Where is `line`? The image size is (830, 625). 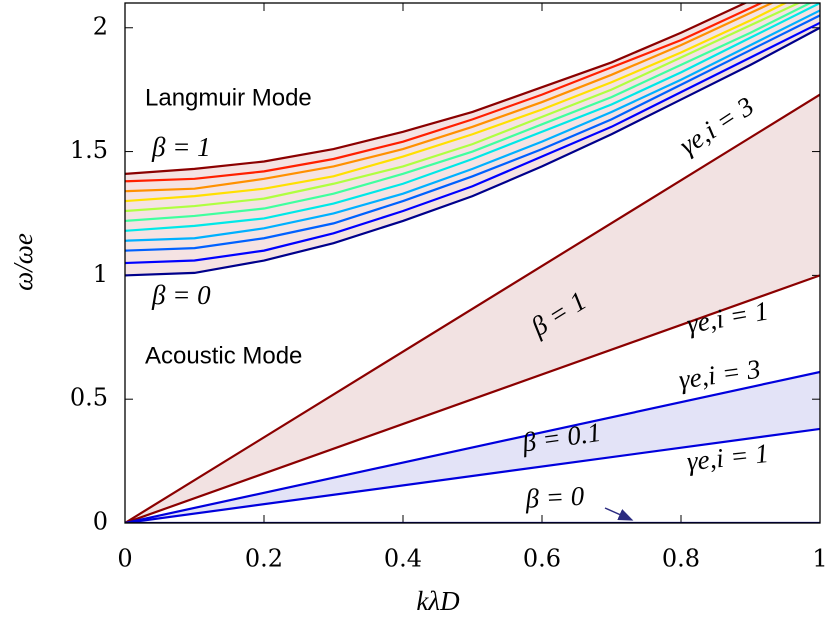 line is located at coordinates (472, 475).